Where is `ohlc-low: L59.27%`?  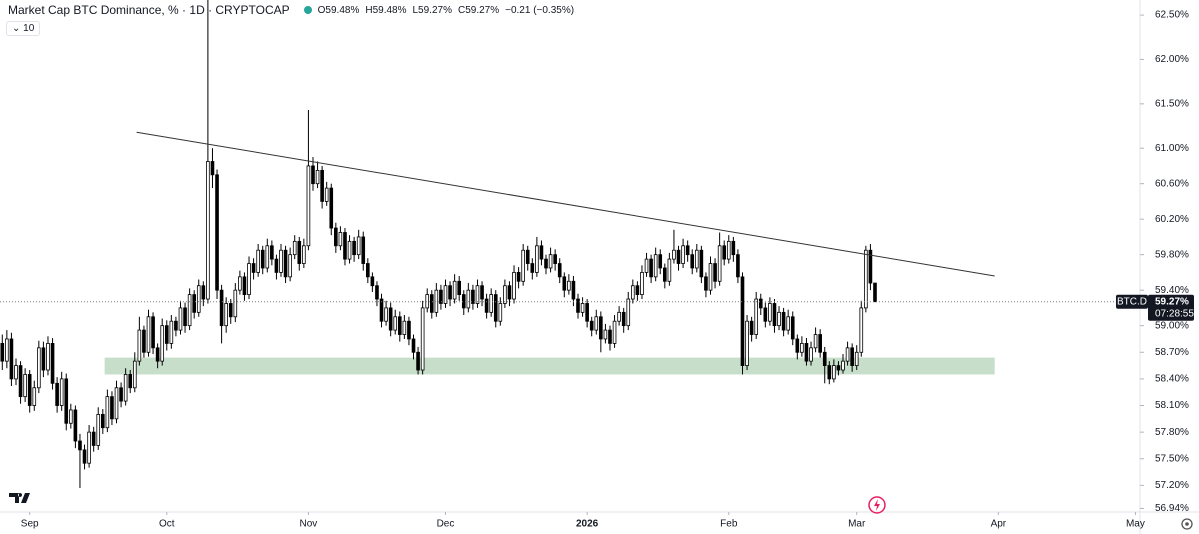
ohlc-low: L59.27% is located at coordinates (432, 10).